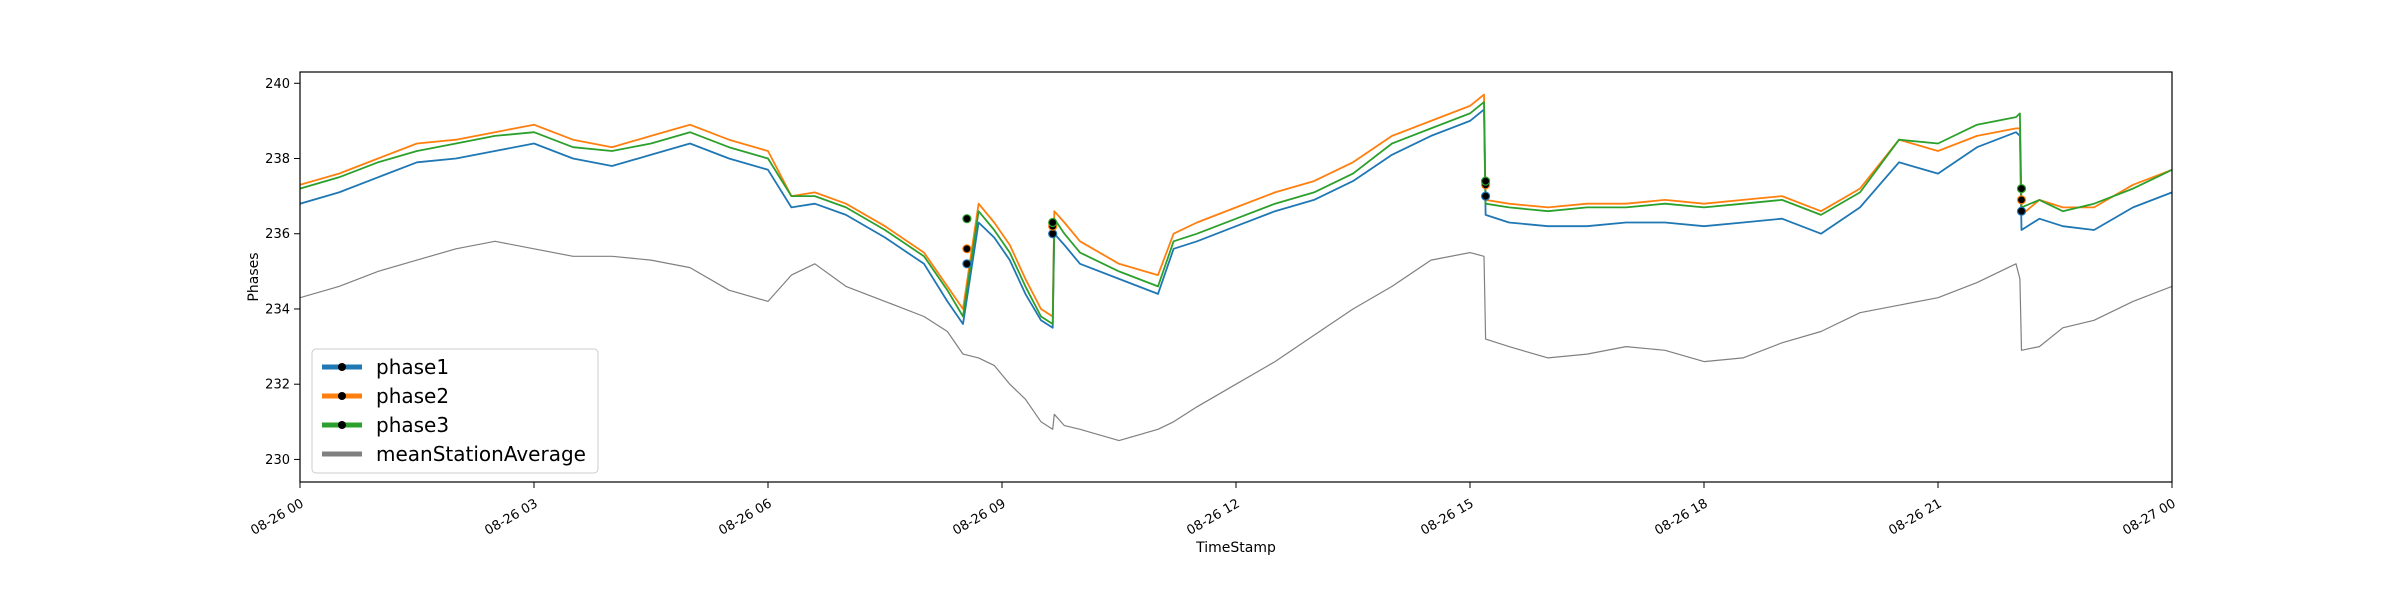 The height and width of the screenshot is (600, 2400). Describe the element at coordinates (481, 454) in the screenshot. I see `legend-label-meanStationAverage: meanStationAverage` at that location.